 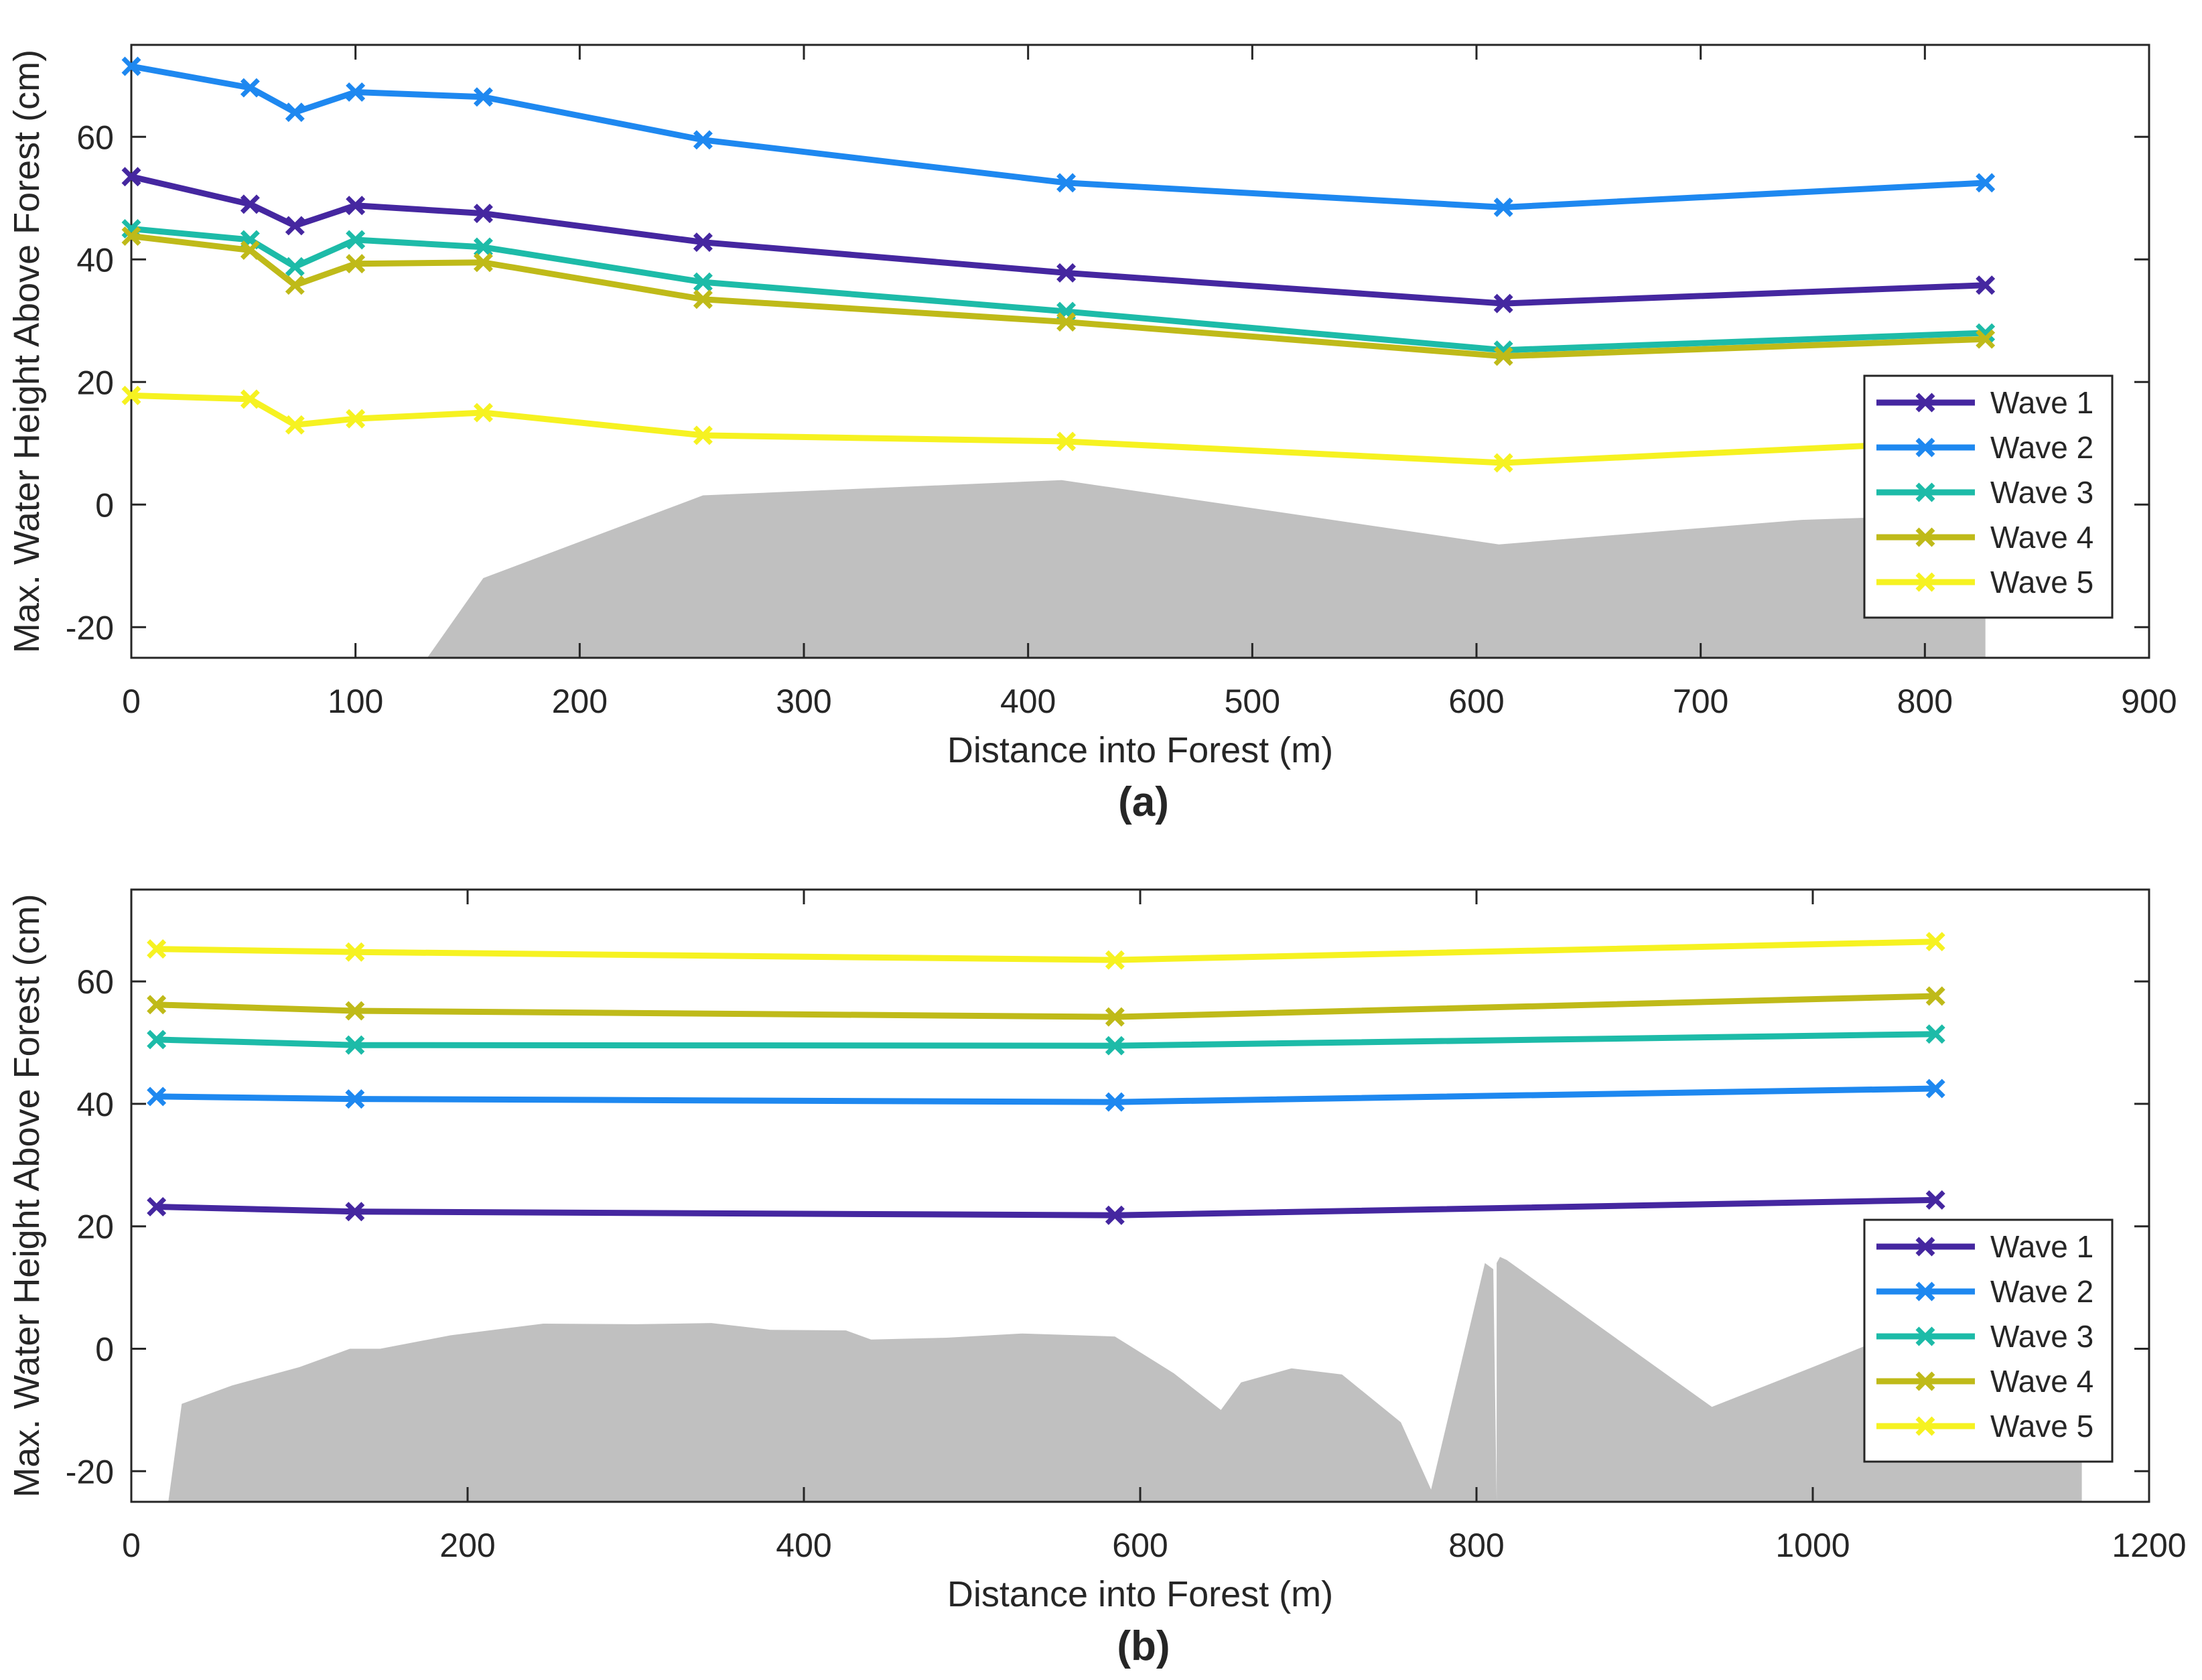 What do you see at coordinates (90, 627) in the screenshot?
I see `y-tick-label: -20` at bounding box center [90, 627].